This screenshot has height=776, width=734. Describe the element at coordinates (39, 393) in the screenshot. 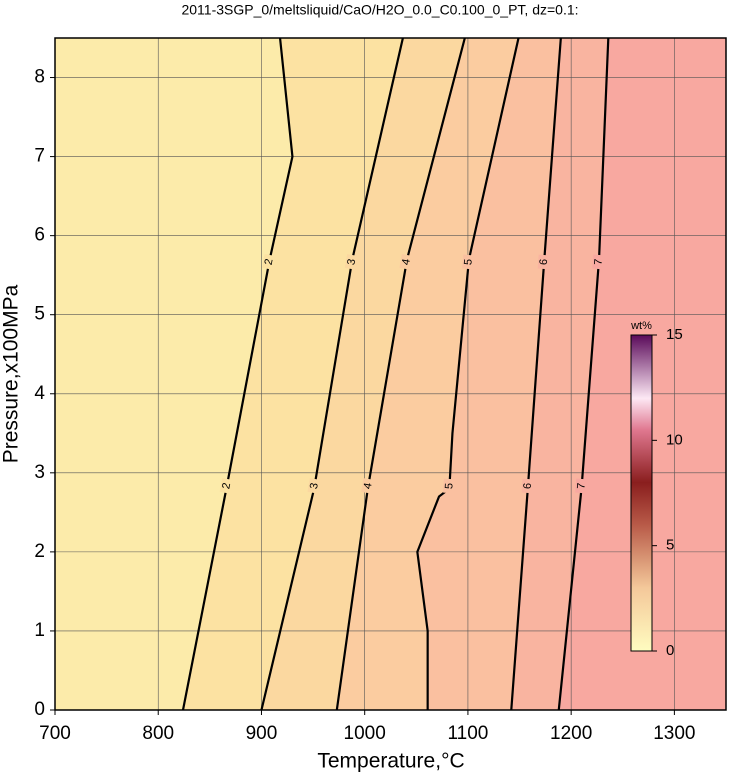

I see `y-tick-label: 4` at that location.